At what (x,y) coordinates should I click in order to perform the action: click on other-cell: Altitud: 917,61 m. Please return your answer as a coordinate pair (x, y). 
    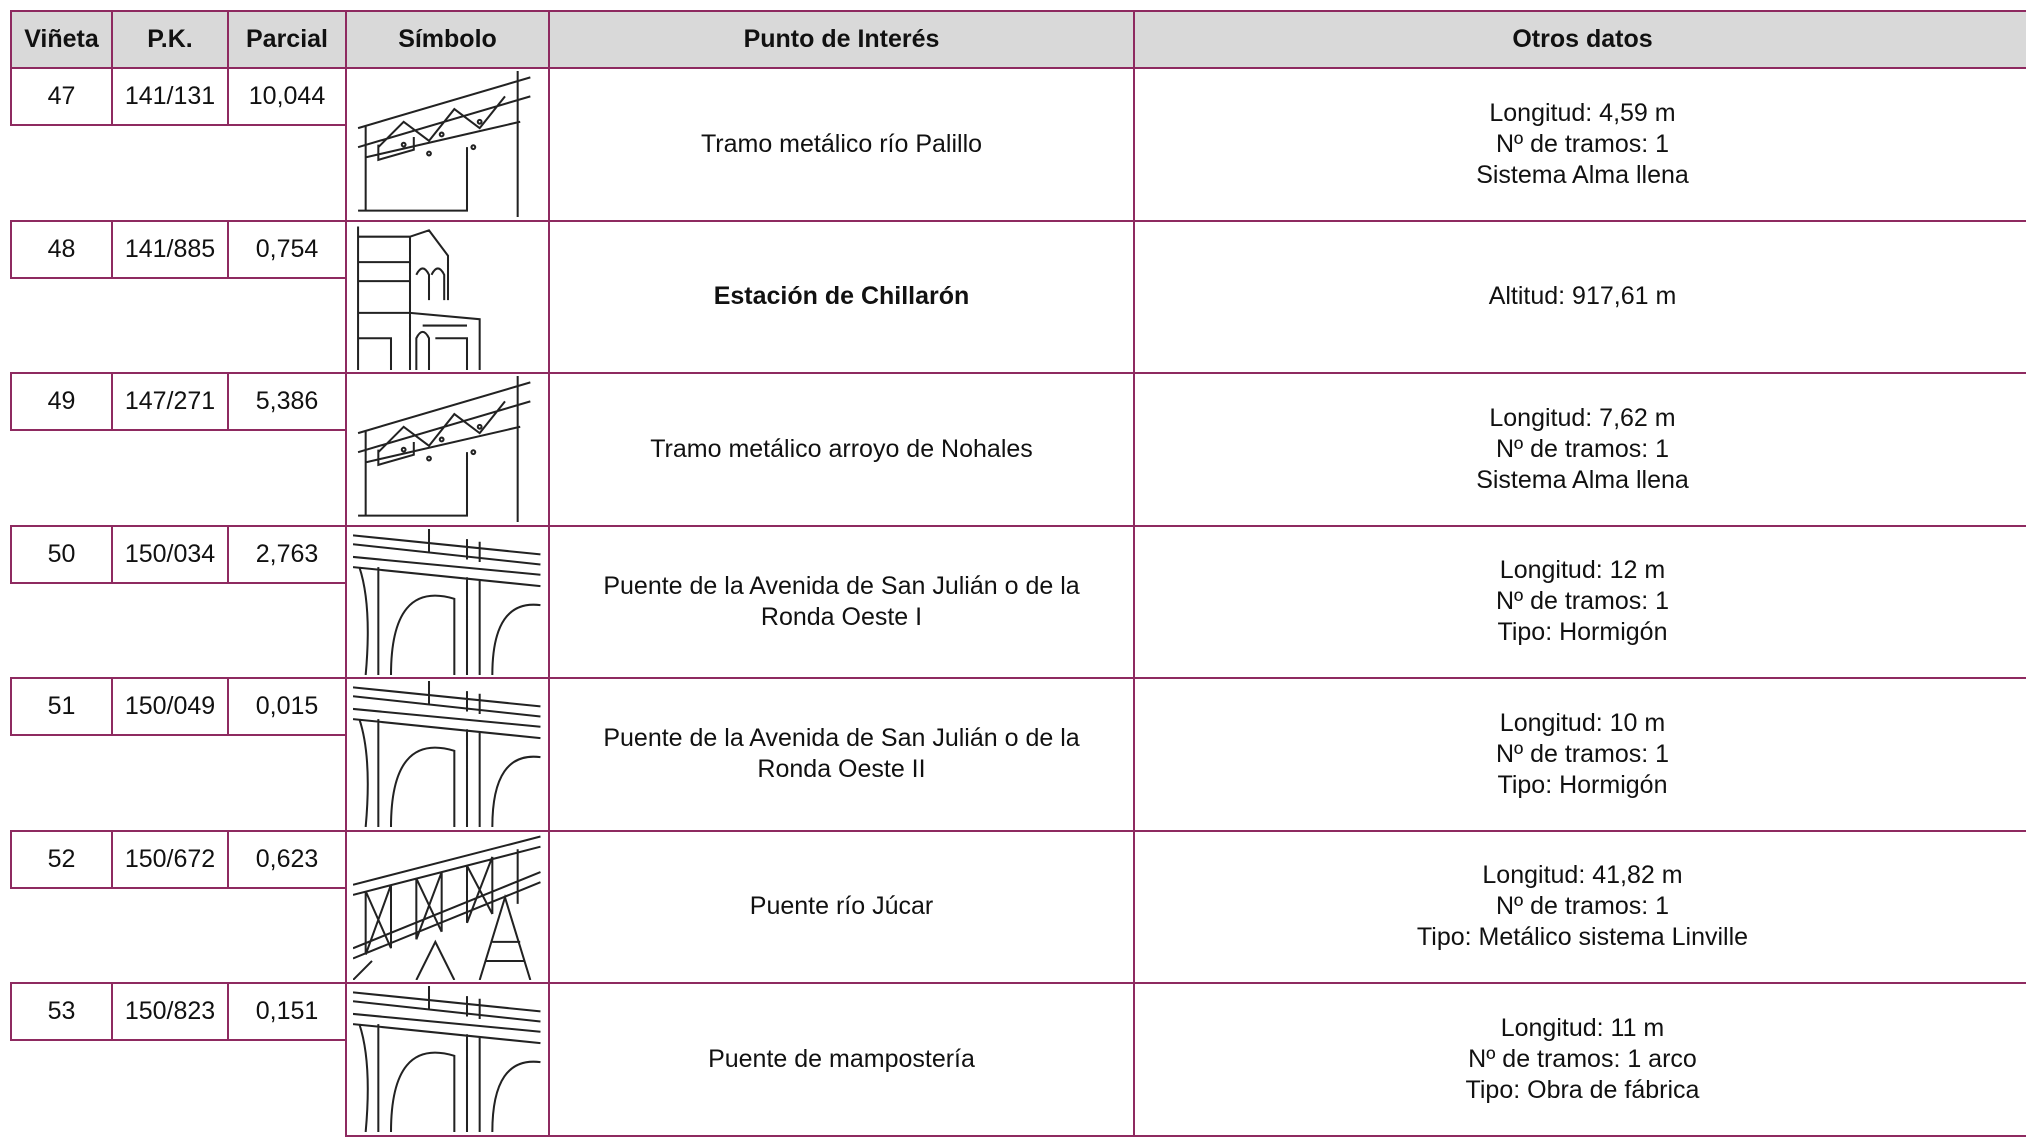
    Looking at the image, I should click on (1579, 296).